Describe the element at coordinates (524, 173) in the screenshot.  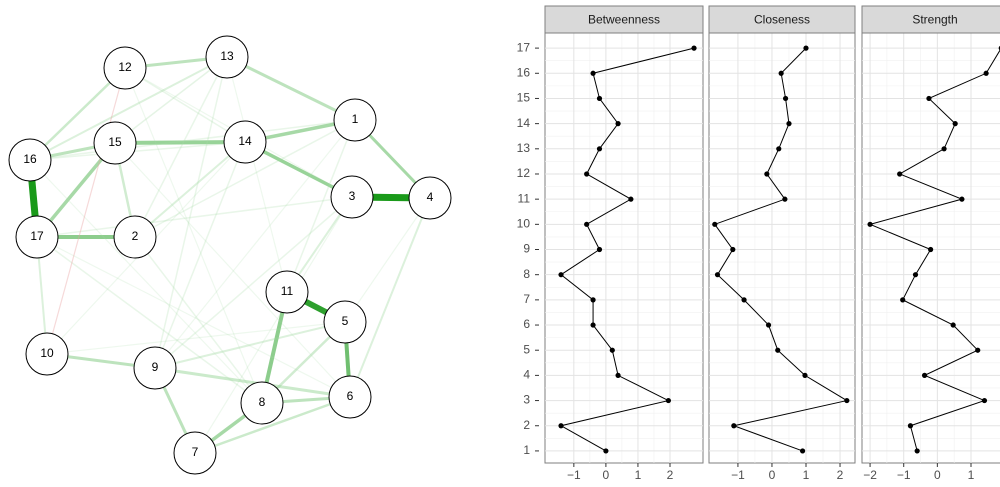
I see `y-tick-label: 12` at that location.